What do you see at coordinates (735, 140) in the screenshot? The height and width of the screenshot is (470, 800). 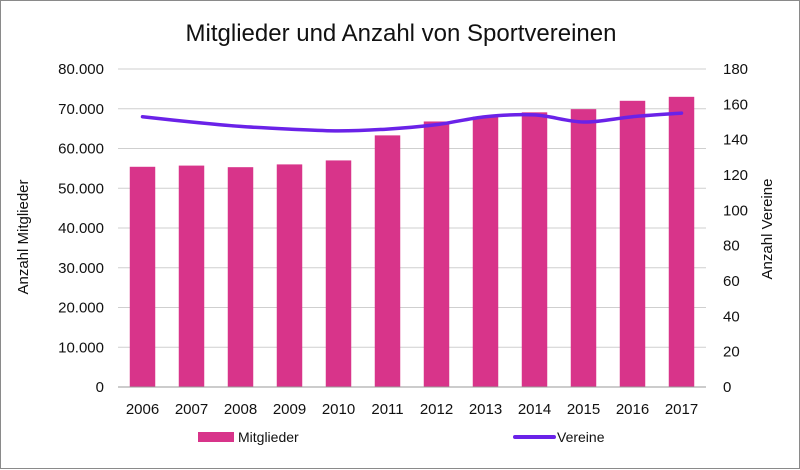 I see `y-right-tick-label: 140` at bounding box center [735, 140].